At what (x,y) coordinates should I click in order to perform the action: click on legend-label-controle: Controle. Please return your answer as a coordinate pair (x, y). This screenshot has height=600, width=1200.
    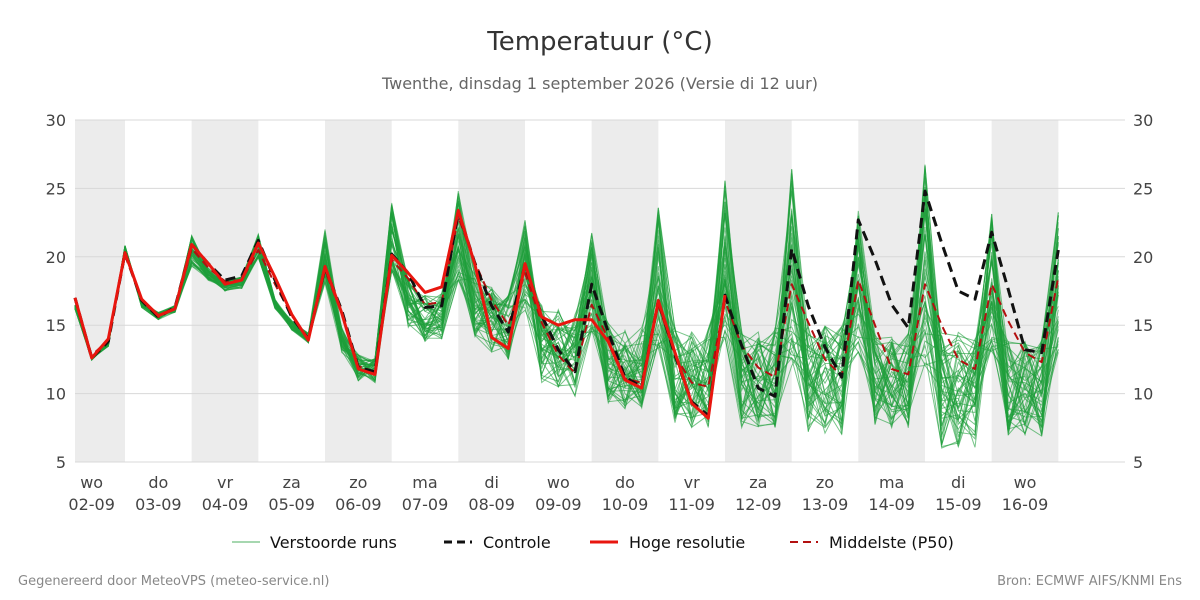
    Looking at the image, I should click on (517, 542).